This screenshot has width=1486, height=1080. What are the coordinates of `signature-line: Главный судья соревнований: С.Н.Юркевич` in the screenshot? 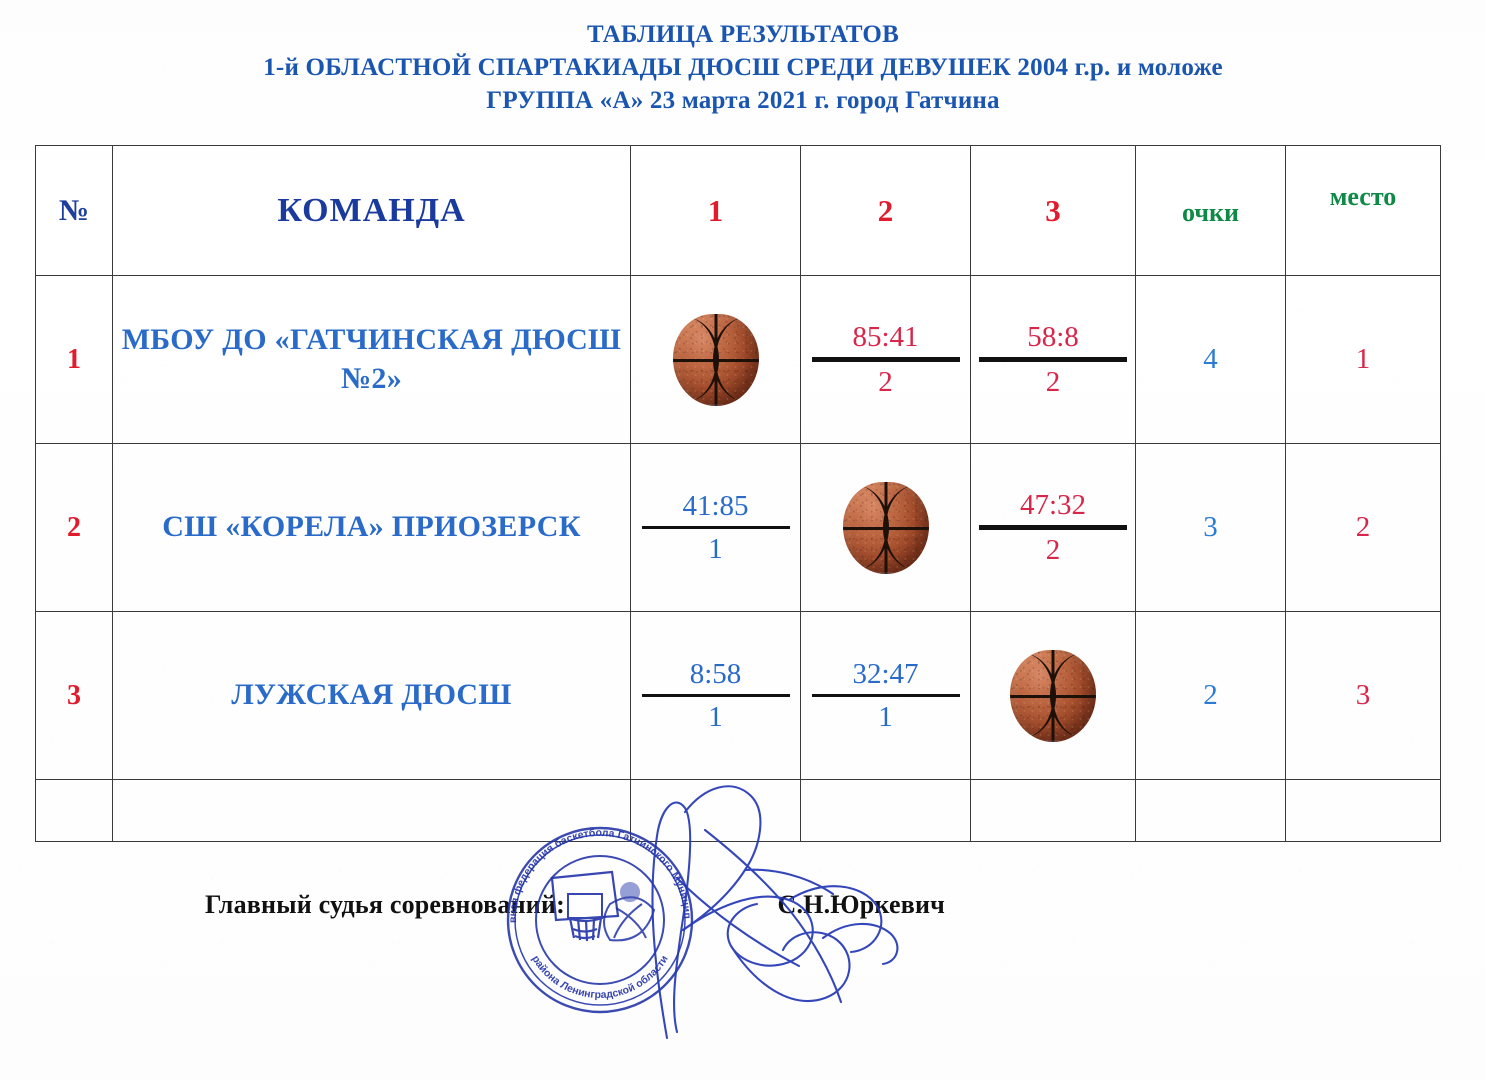 It's located at (575, 905).